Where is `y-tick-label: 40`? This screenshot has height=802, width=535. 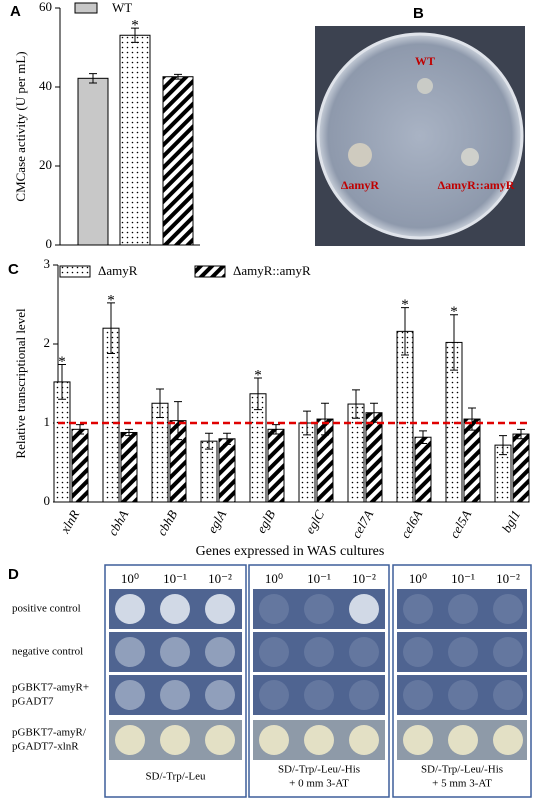
y-tick-label: 40 is located at coordinates (45, 85).